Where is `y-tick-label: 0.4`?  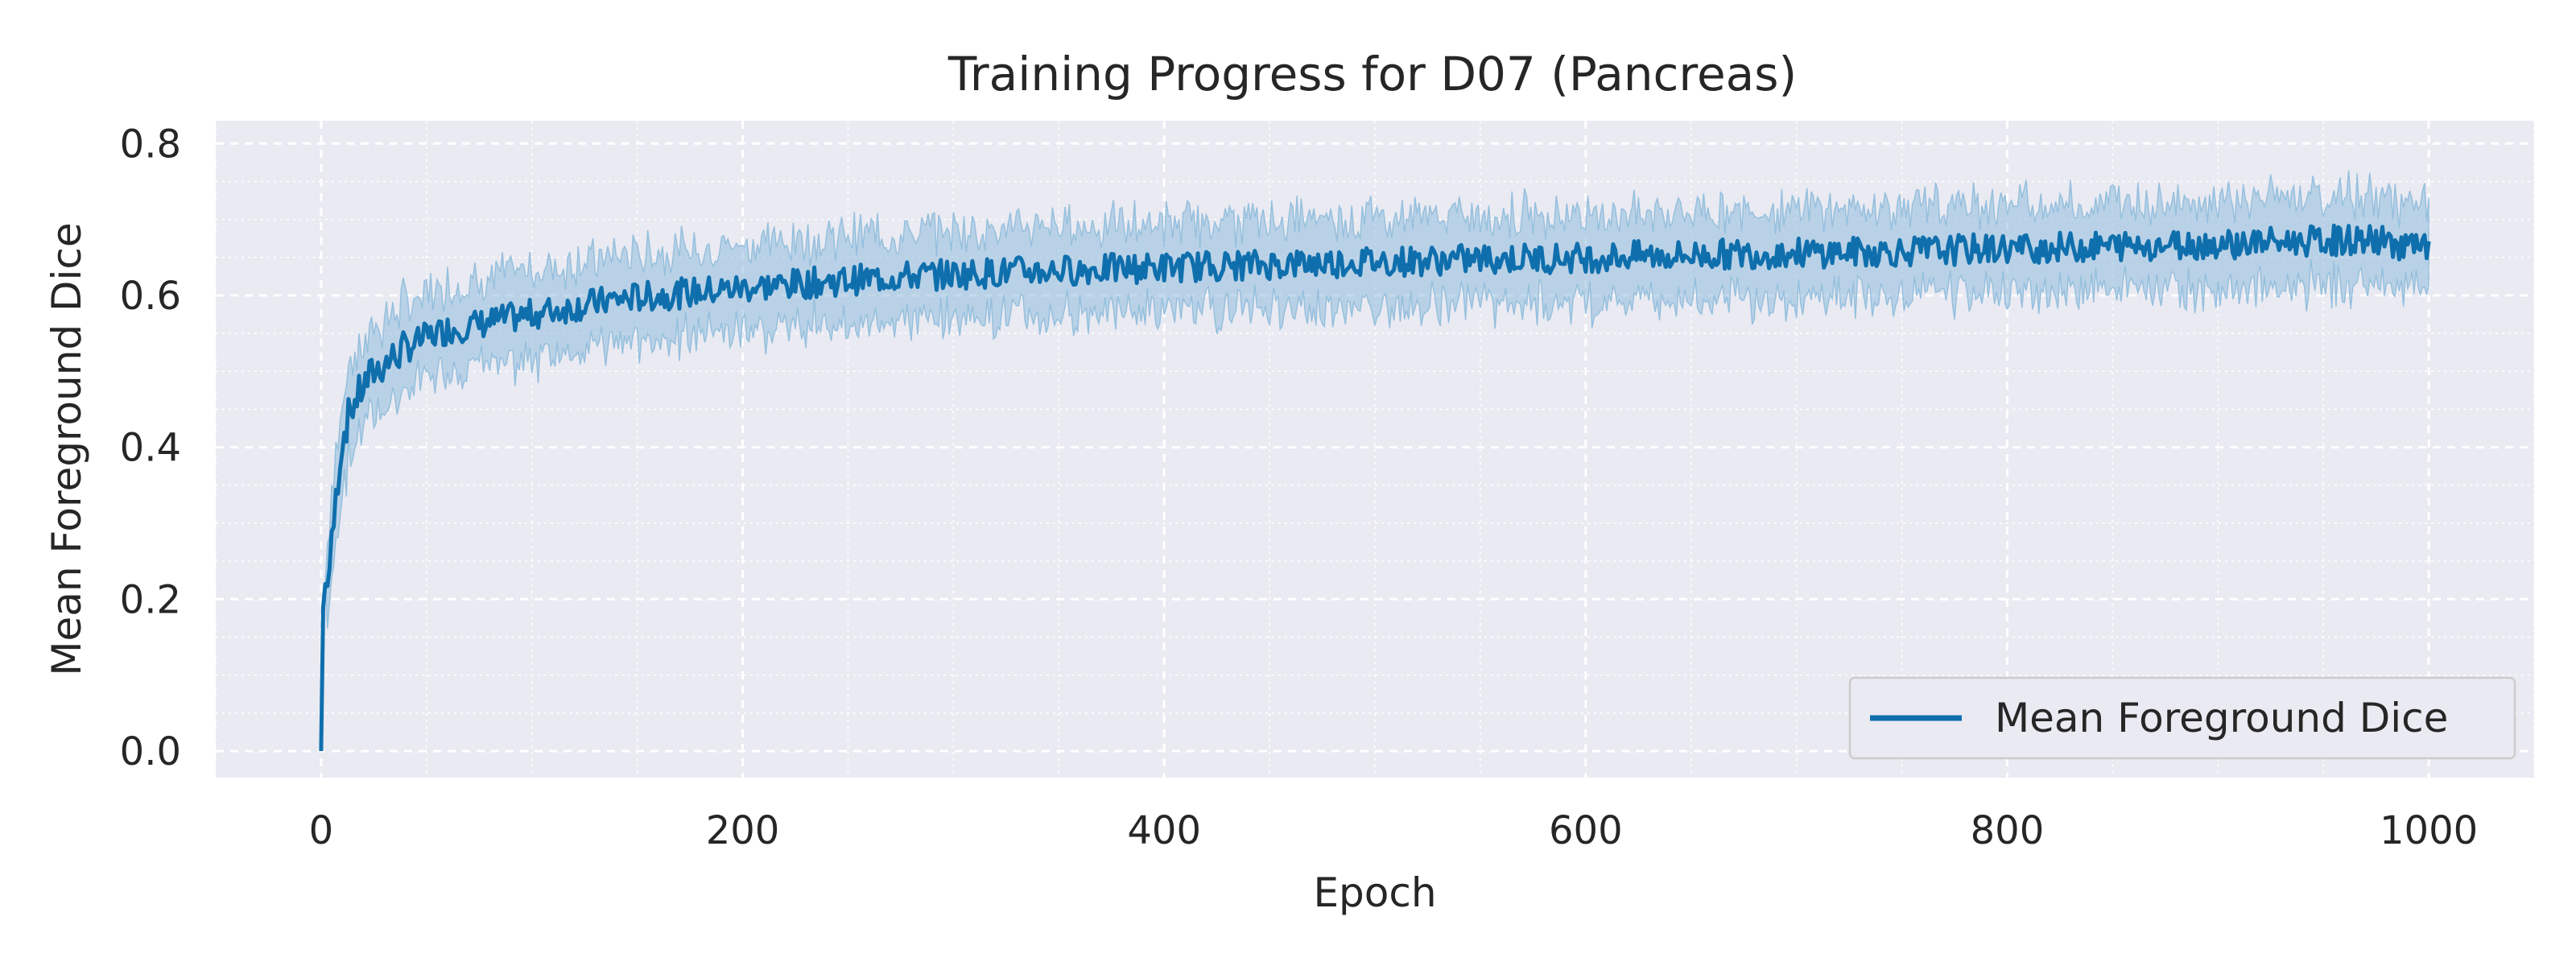
y-tick-label: 0.4 is located at coordinates (150, 448).